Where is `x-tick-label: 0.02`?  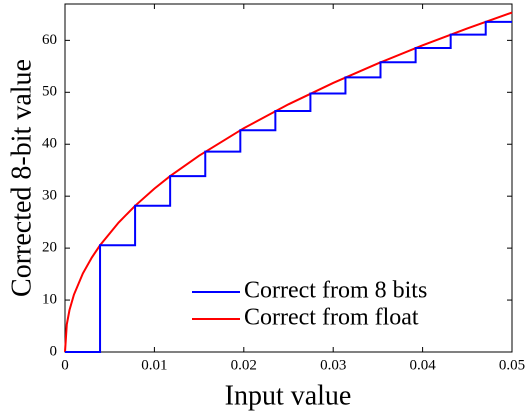 x-tick-label: 0.02 is located at coordinates (244, 365).